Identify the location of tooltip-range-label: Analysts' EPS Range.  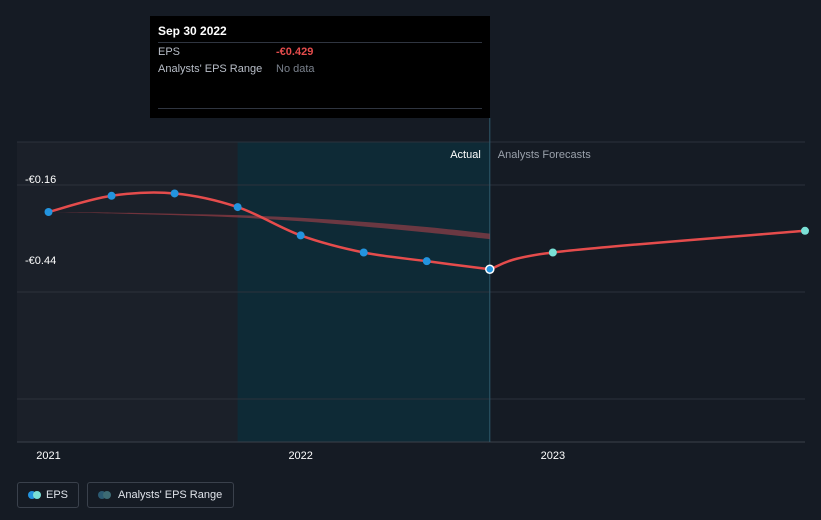
(210, 69).